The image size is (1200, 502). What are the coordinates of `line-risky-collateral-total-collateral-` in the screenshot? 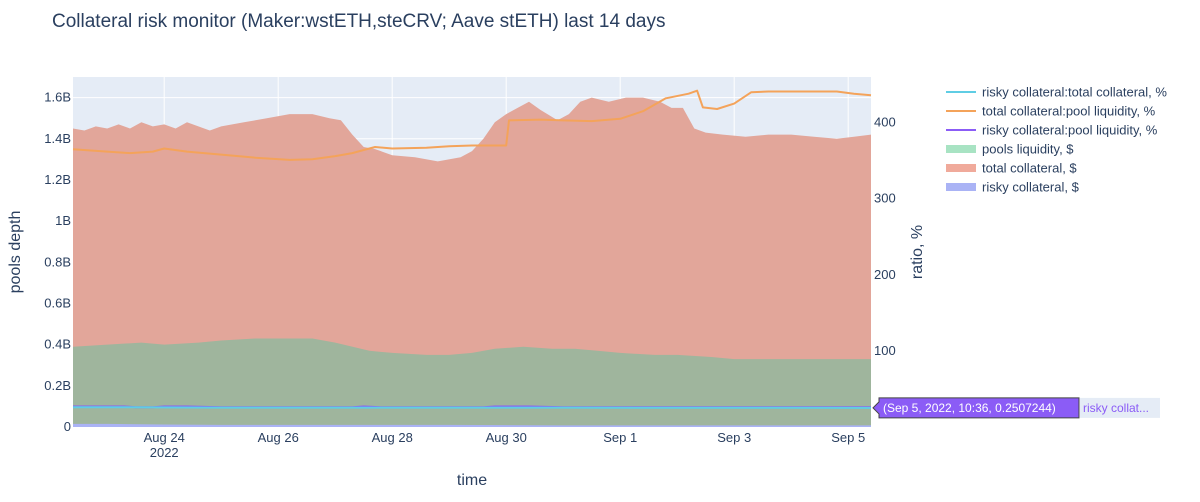 It's located at (472, 407).